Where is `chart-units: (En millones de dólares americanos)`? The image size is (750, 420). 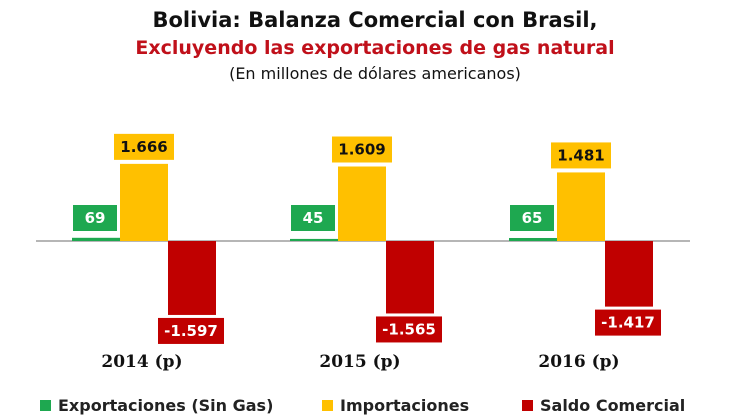 chart-units: (En millones de dólares americanos) is located at coordinates (375, 73).